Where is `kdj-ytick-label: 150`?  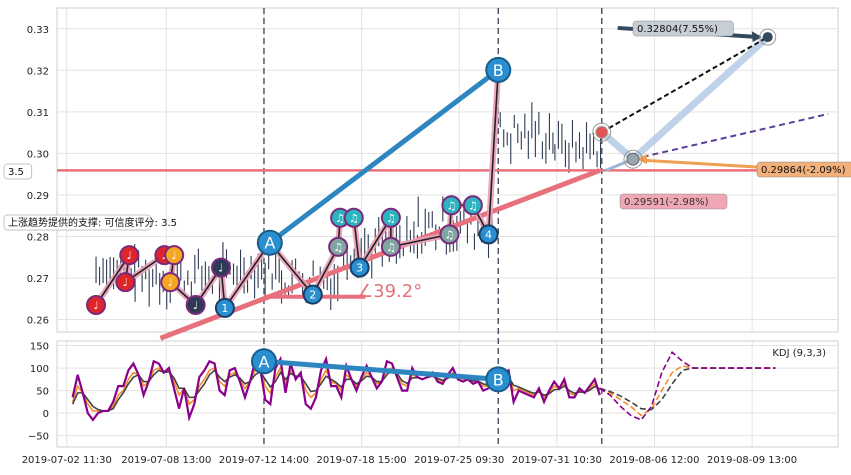
kdj-ytick-label: 150 is located at coordinates (39, 347).